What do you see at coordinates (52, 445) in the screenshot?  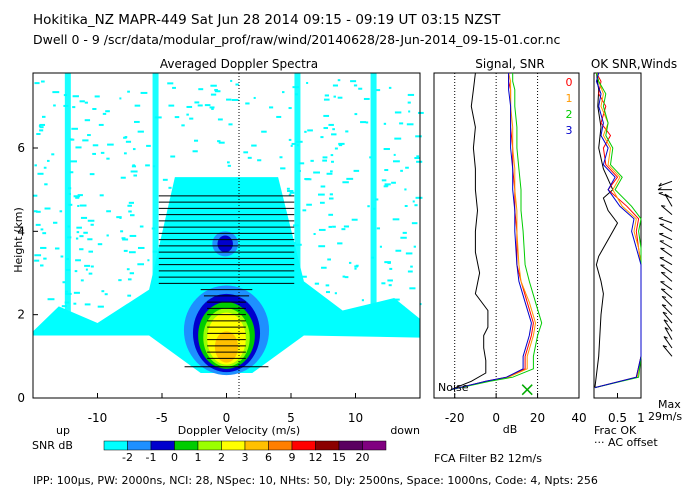 I see `colorbar-label: SNR dB` at bounding box center [52, 445].